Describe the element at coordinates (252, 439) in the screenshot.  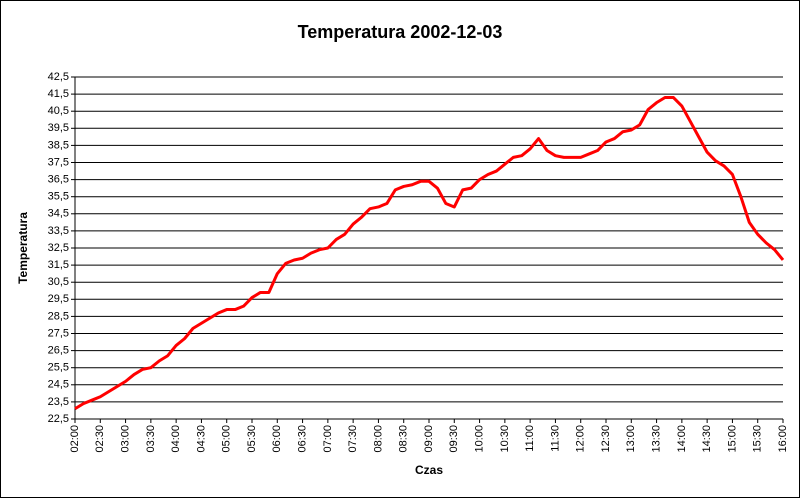
I see `x-tick-label: 05:30` at that location.